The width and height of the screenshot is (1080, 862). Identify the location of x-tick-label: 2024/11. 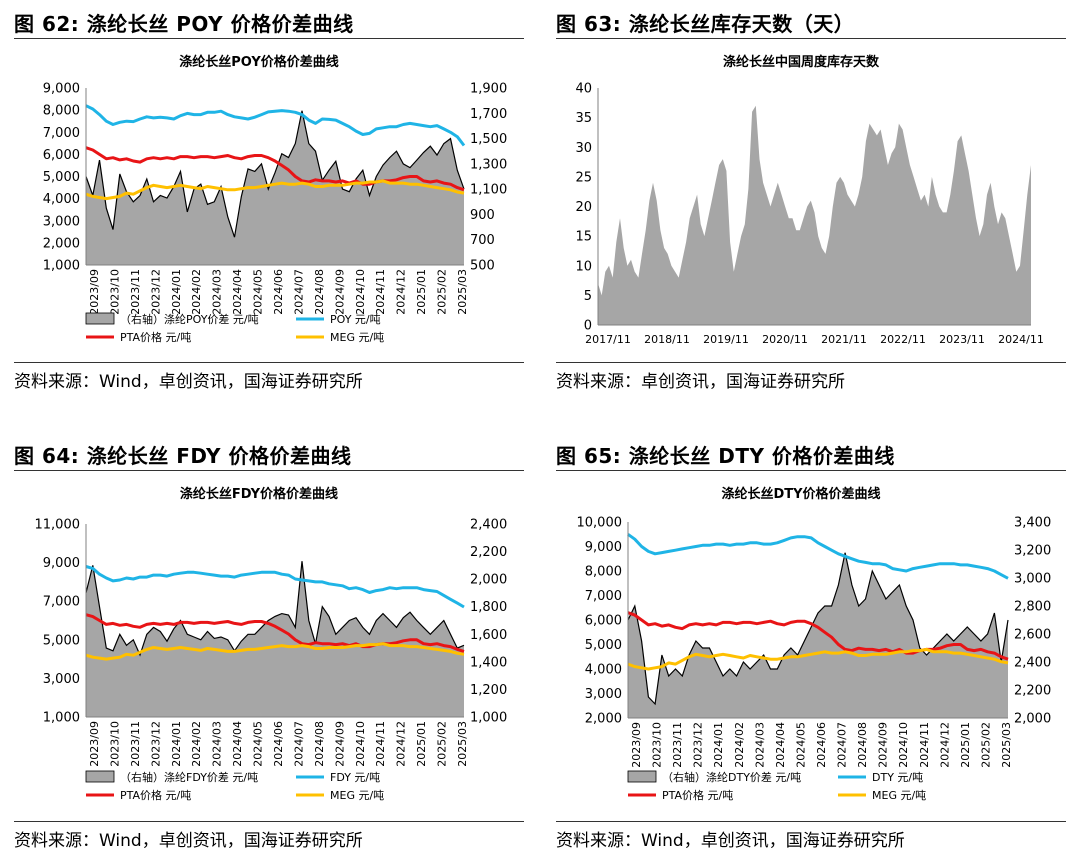
(380, 292).